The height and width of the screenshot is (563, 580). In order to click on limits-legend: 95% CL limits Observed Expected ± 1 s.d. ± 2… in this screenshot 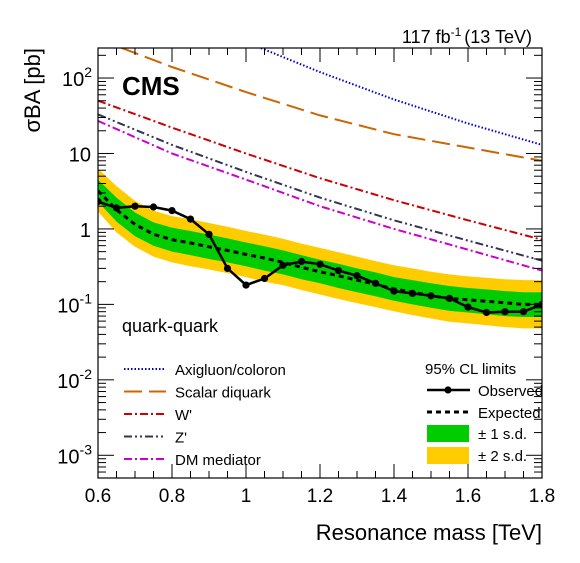, I will do `click(484, 413)`.